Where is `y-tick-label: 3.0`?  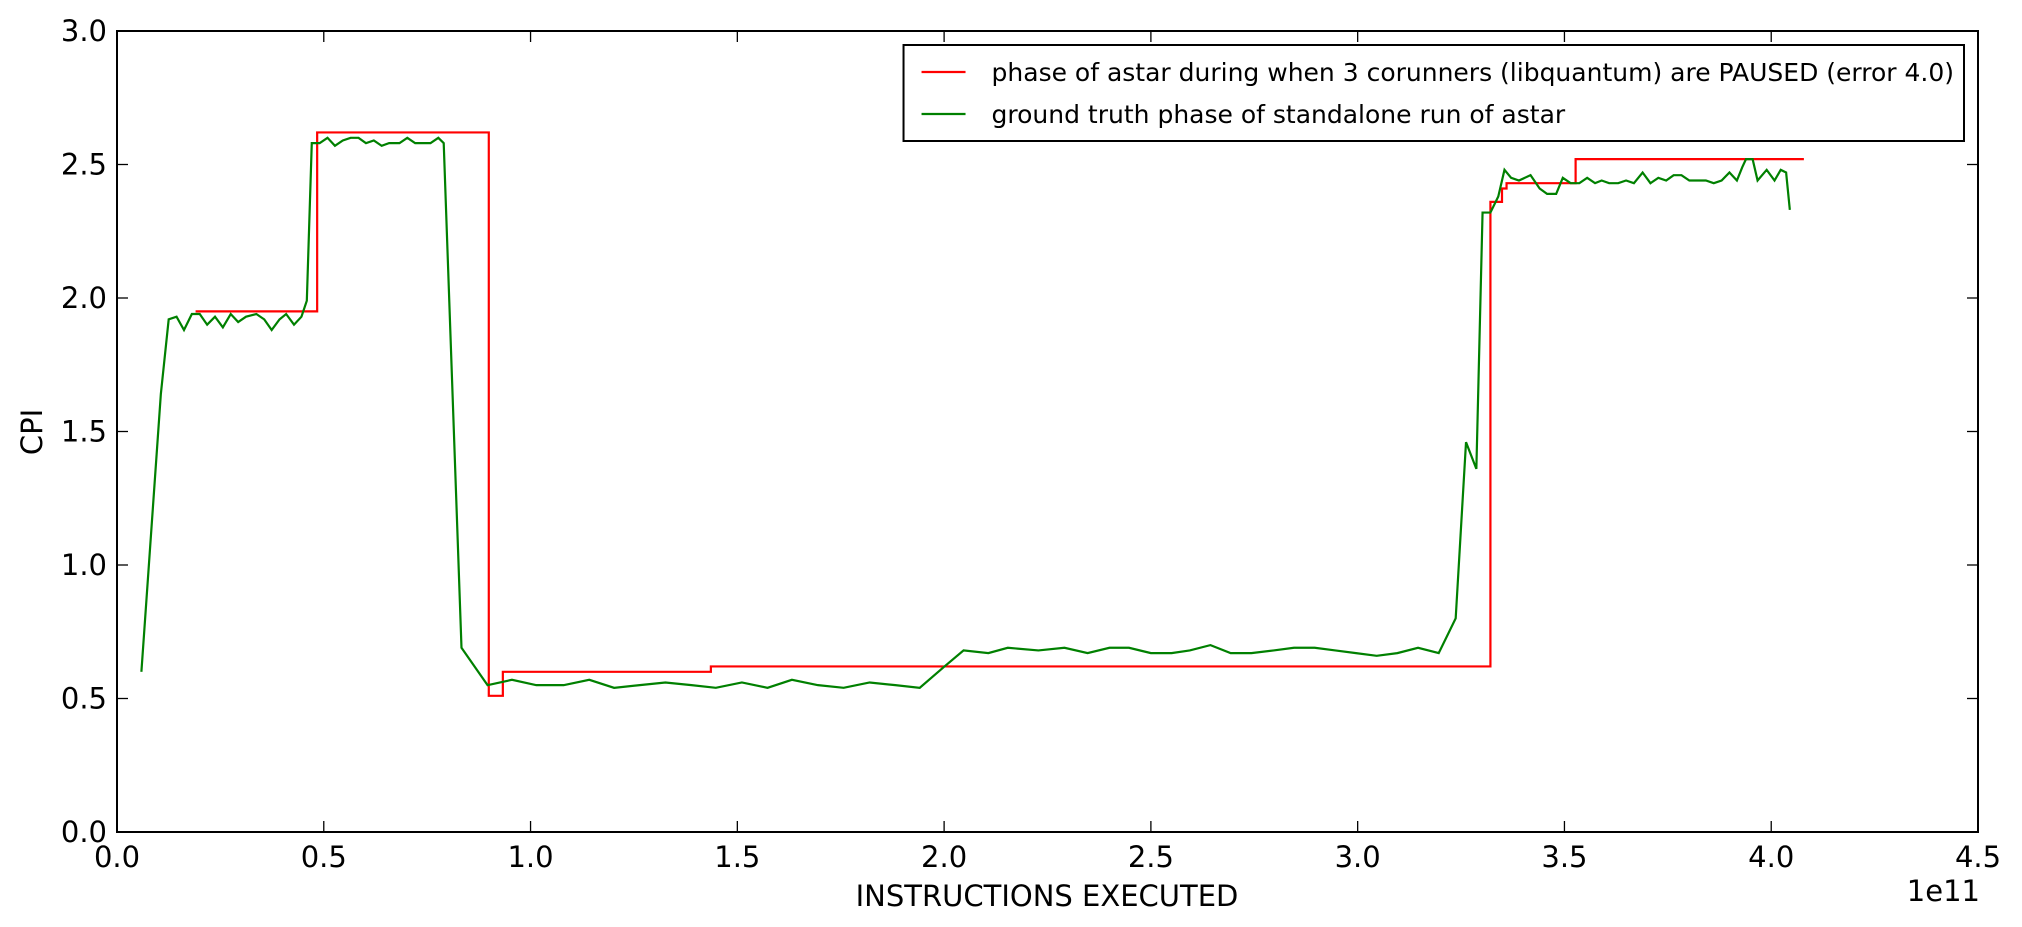
y-tick-label: 3.0 is located at coordinates (84, 31).